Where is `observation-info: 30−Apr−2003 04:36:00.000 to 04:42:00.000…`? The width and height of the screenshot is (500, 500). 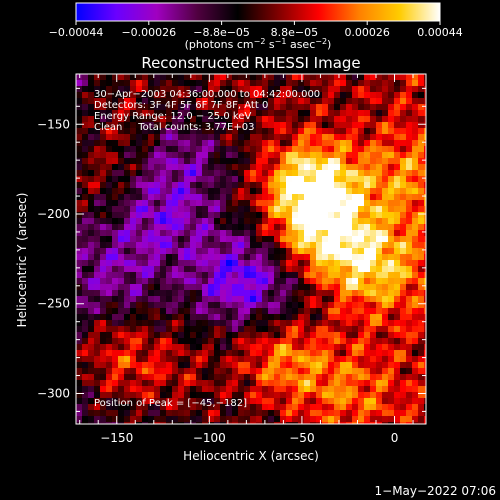 observation-info: 30−Apr−2003 04:36:00.000 to 04:42:00.000… is located at coordinates (207, 111).